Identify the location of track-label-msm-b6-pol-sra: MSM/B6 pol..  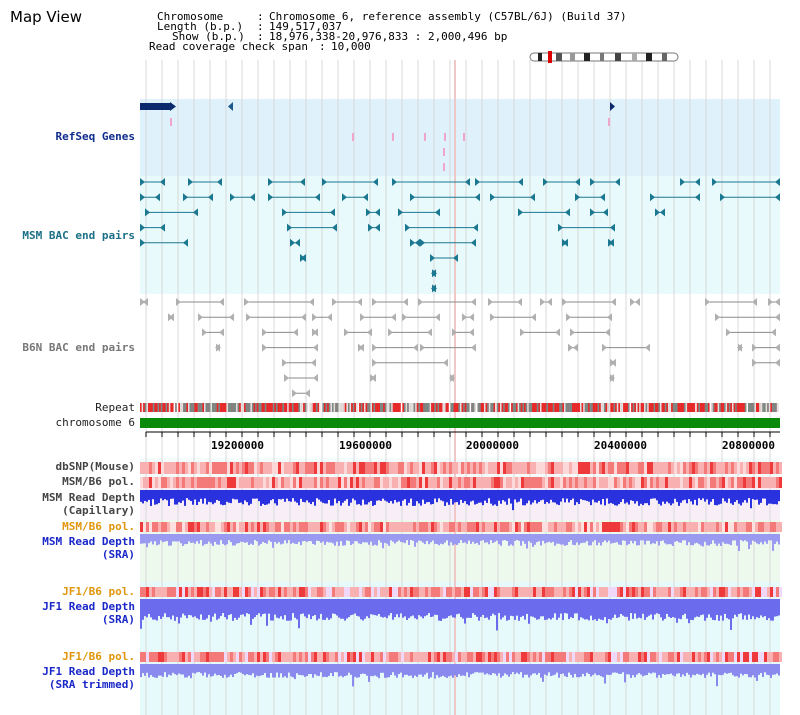
(98, 526).